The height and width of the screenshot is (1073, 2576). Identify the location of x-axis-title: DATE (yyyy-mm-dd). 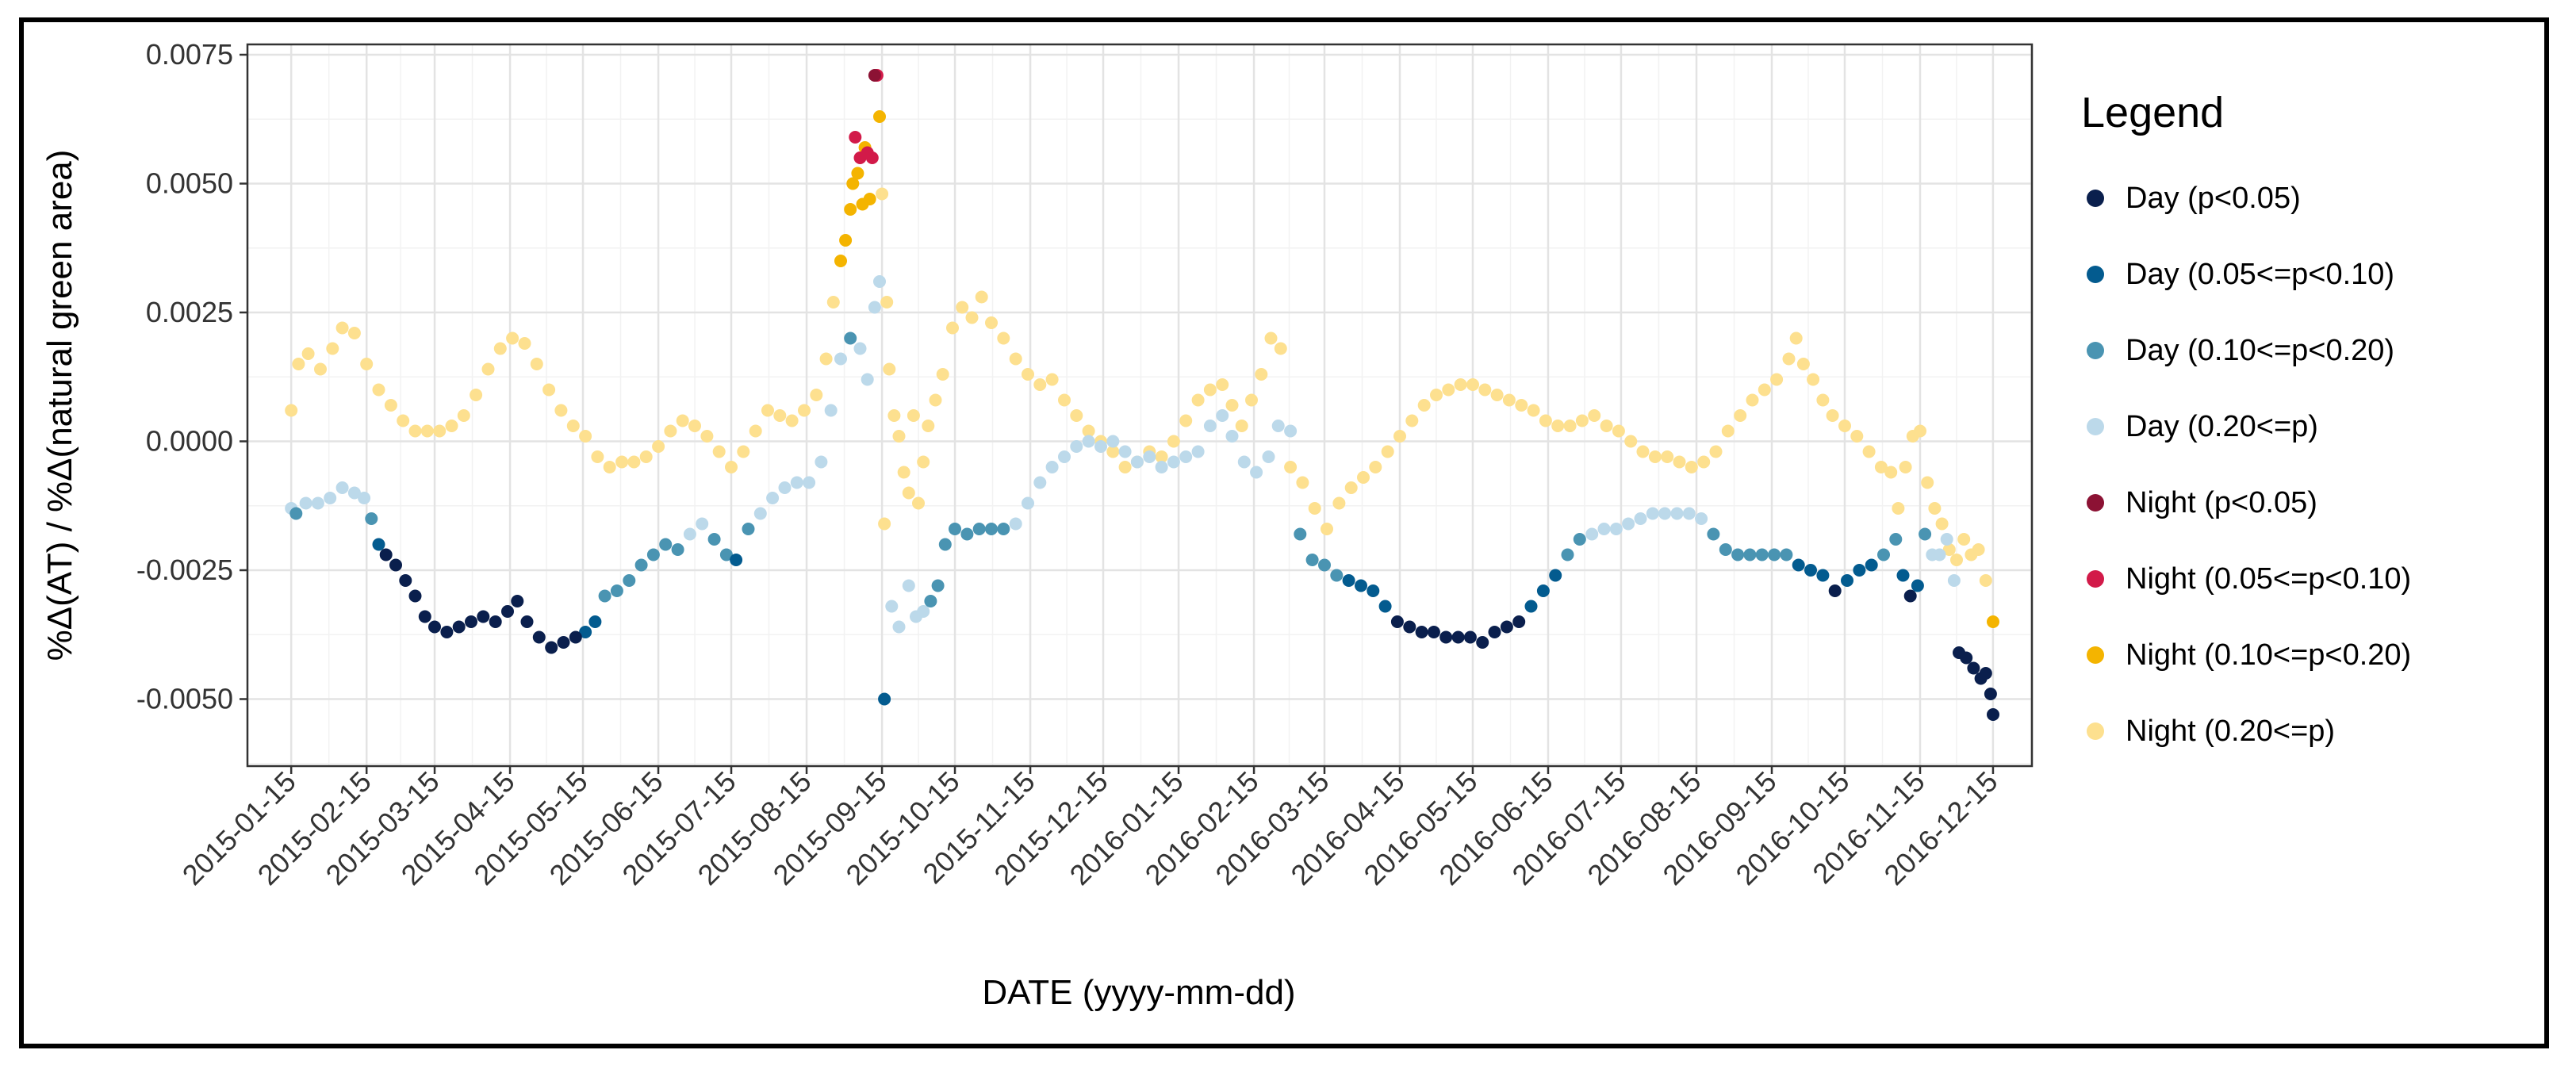
(1138, 993).